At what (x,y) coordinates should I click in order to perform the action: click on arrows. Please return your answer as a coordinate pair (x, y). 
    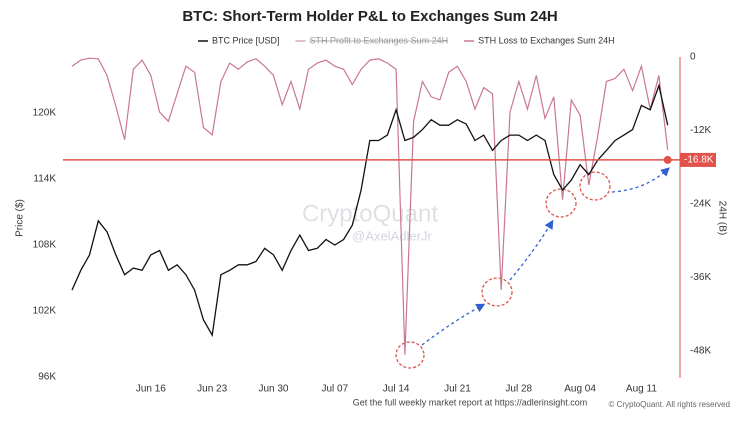
    Looking at the image, I should click on (545, 256).